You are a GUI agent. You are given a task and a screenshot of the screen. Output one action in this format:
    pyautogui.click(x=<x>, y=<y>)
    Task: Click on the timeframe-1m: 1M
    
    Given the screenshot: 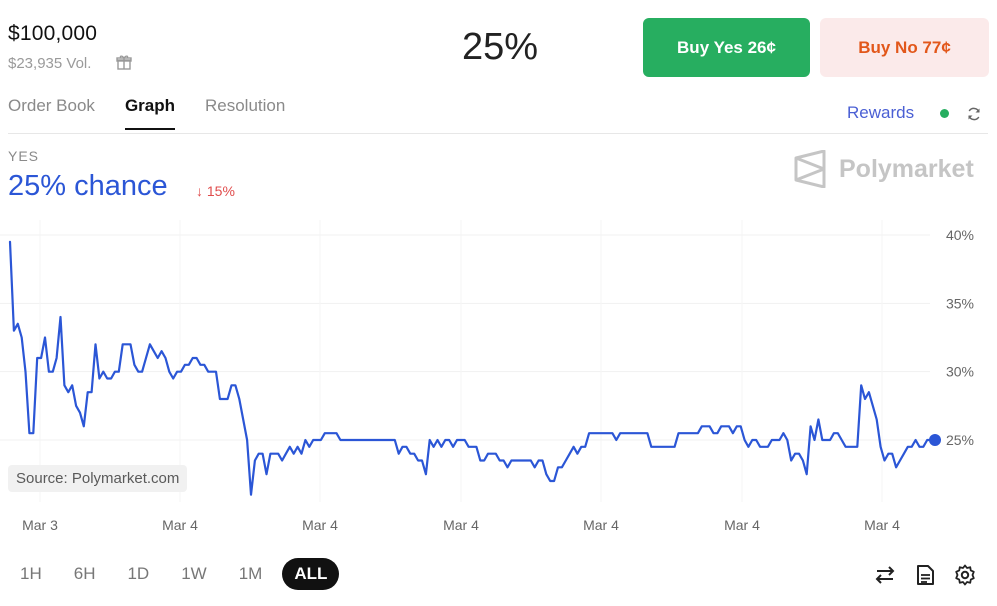 What is the action you would take?
    pyautogui.click(x=250, y=573)
    